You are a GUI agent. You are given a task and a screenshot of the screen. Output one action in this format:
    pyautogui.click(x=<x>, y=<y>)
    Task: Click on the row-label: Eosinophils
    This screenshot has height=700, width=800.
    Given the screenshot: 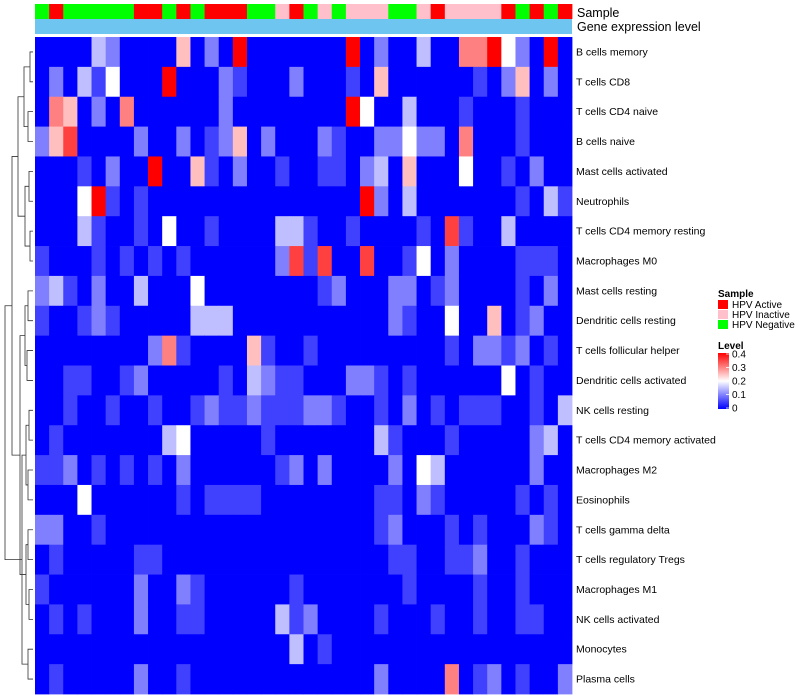 What is the action you would take?
    pyautogui.click(x=603, y=500)
    